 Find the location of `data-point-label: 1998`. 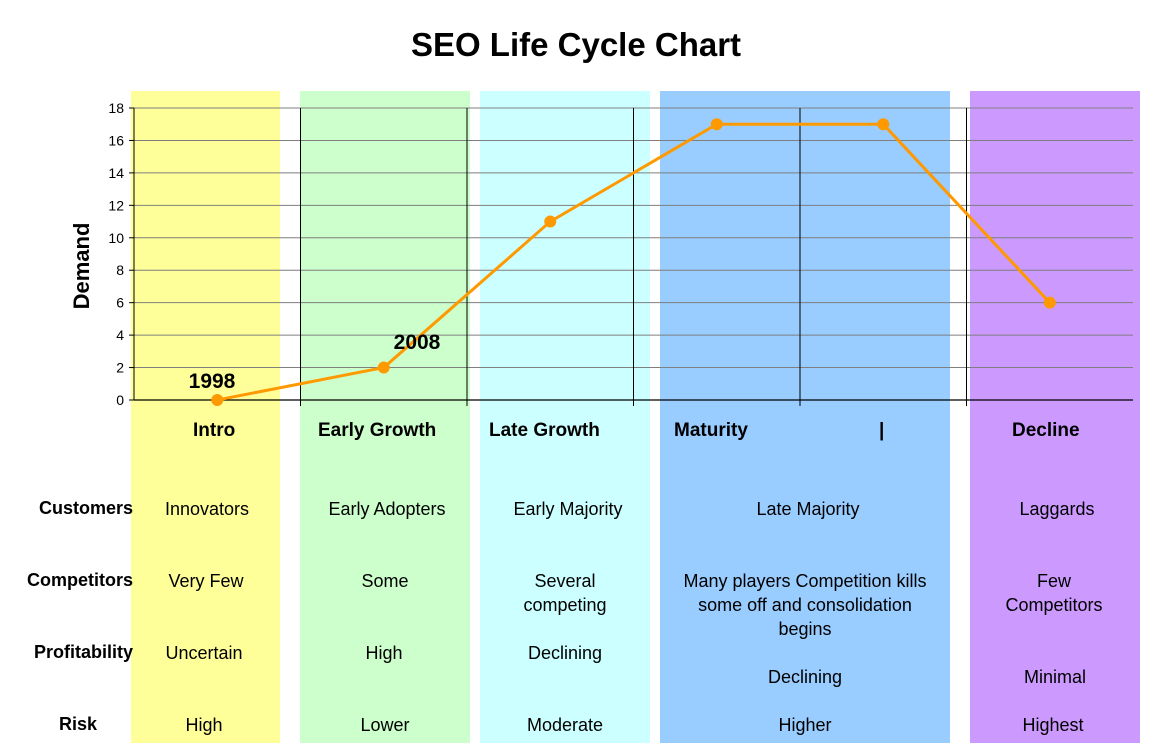

data-point-label: 1998 is located at coordinates (212, 381).